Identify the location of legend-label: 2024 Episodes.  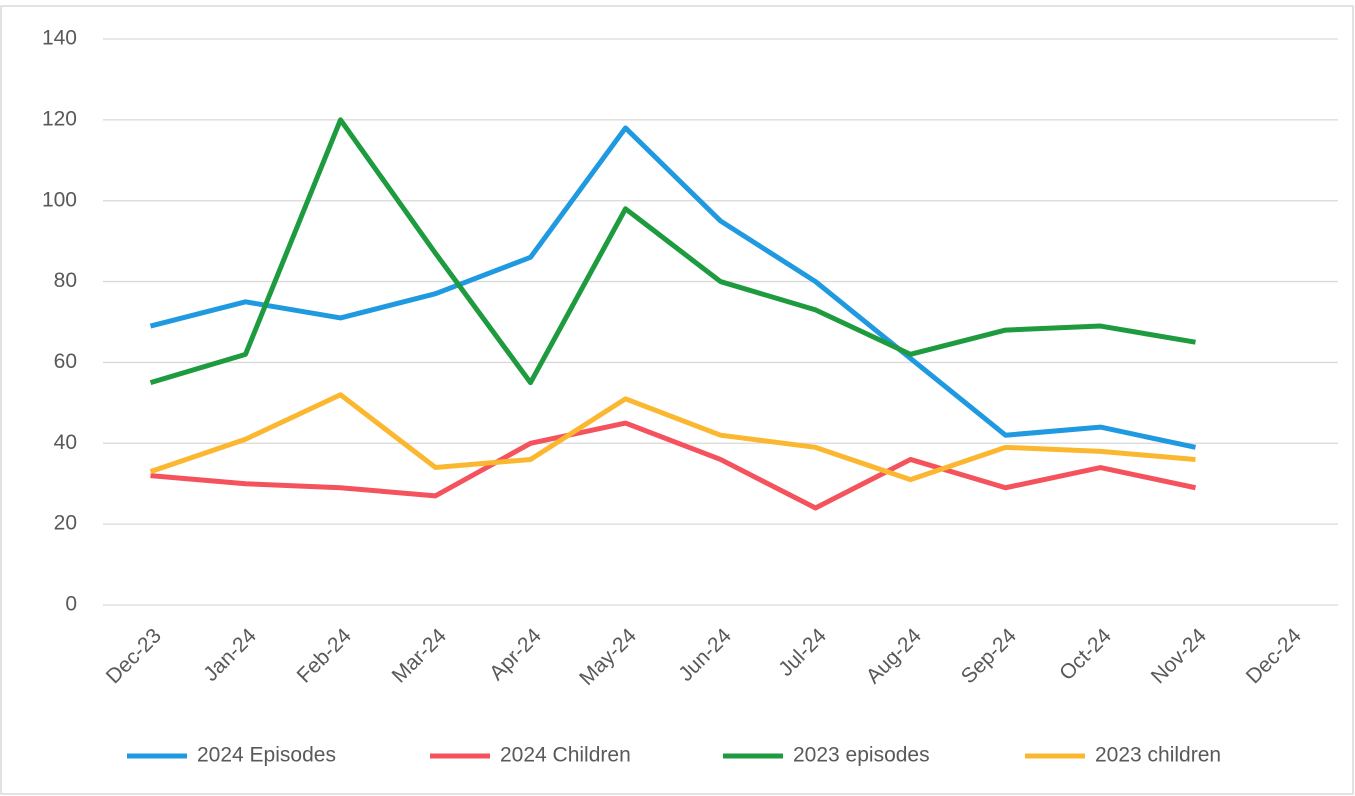
(266, 755).